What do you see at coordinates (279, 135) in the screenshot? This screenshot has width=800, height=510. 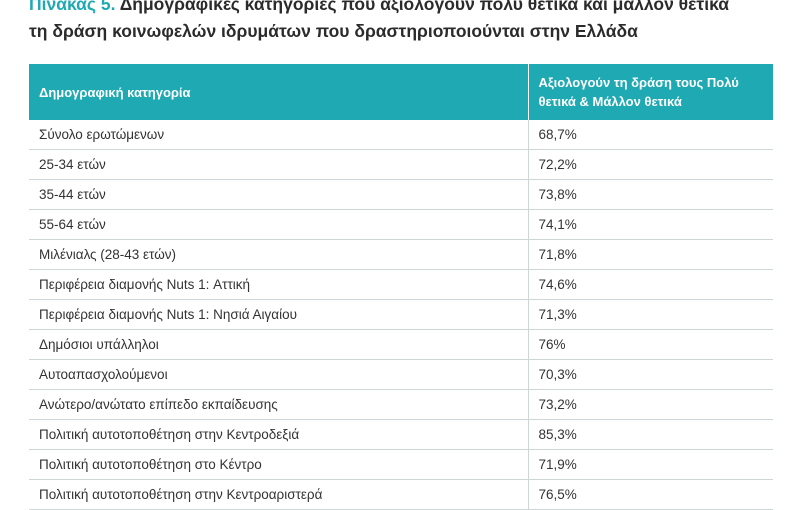 I see `category-cell: Σύνολο ερωτώμενων` at bounding box center [279, 135].